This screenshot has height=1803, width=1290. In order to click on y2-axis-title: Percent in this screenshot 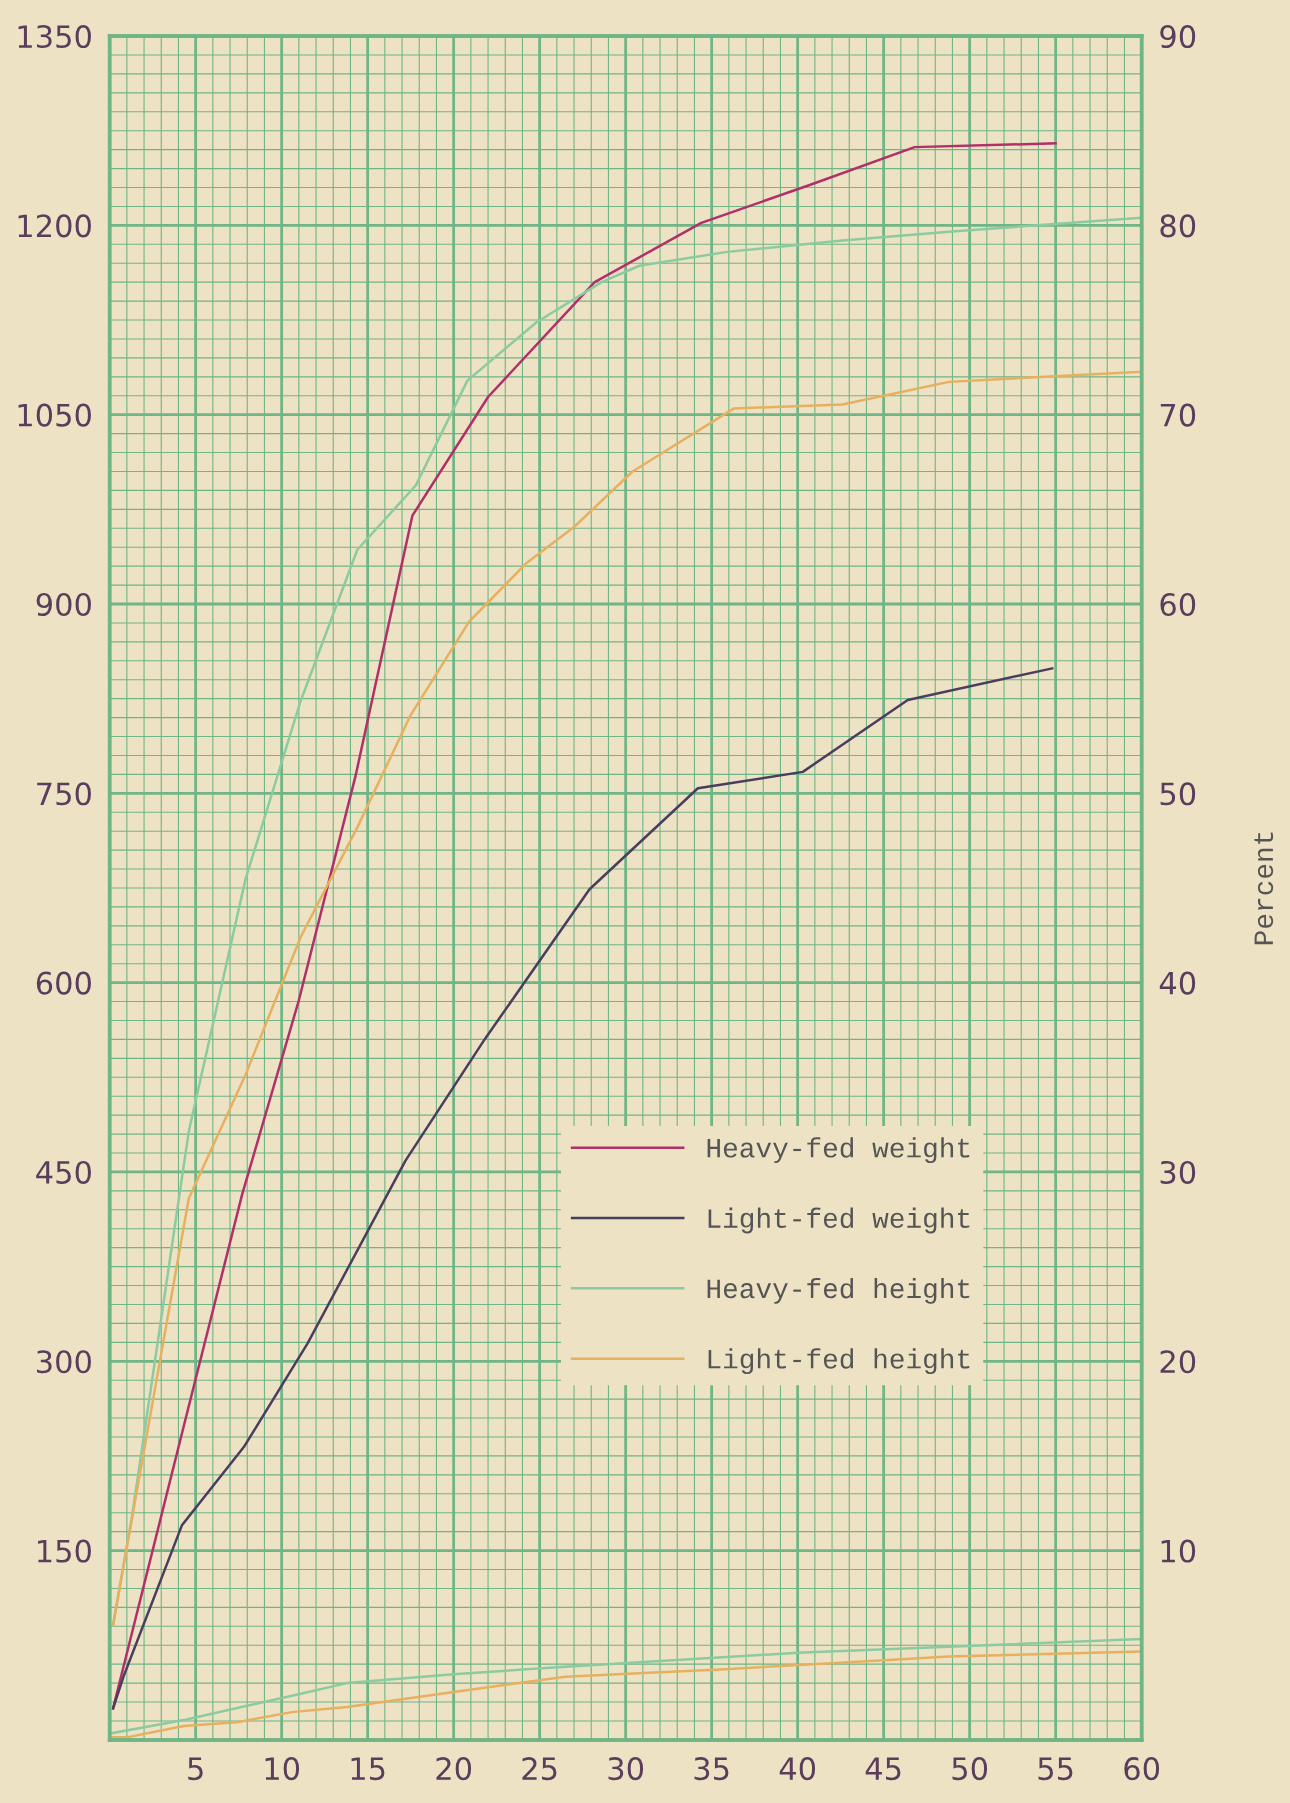, I will do `click(1264, 888)`.